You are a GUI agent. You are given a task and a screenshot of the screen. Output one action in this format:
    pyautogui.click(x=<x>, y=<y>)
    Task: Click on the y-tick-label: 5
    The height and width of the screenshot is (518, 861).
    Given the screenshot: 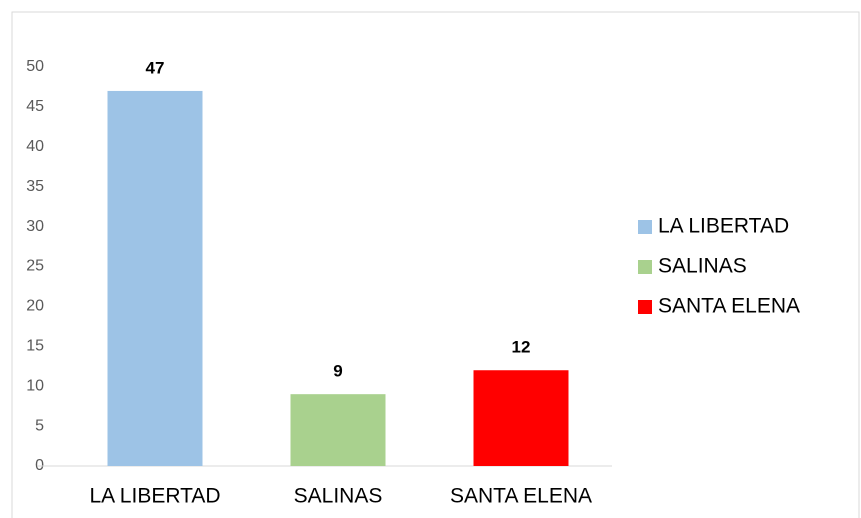 What is the action you would take?
    pyautogui.click(x=39, y=425)
    